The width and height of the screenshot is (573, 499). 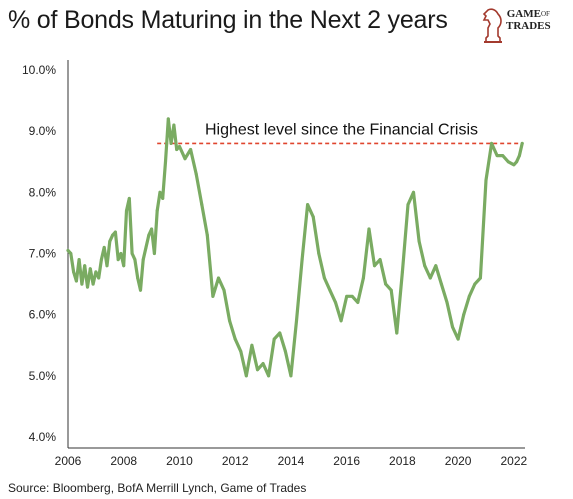 I want to click on x-tick-label: 2016, so click(x=346, y=461).